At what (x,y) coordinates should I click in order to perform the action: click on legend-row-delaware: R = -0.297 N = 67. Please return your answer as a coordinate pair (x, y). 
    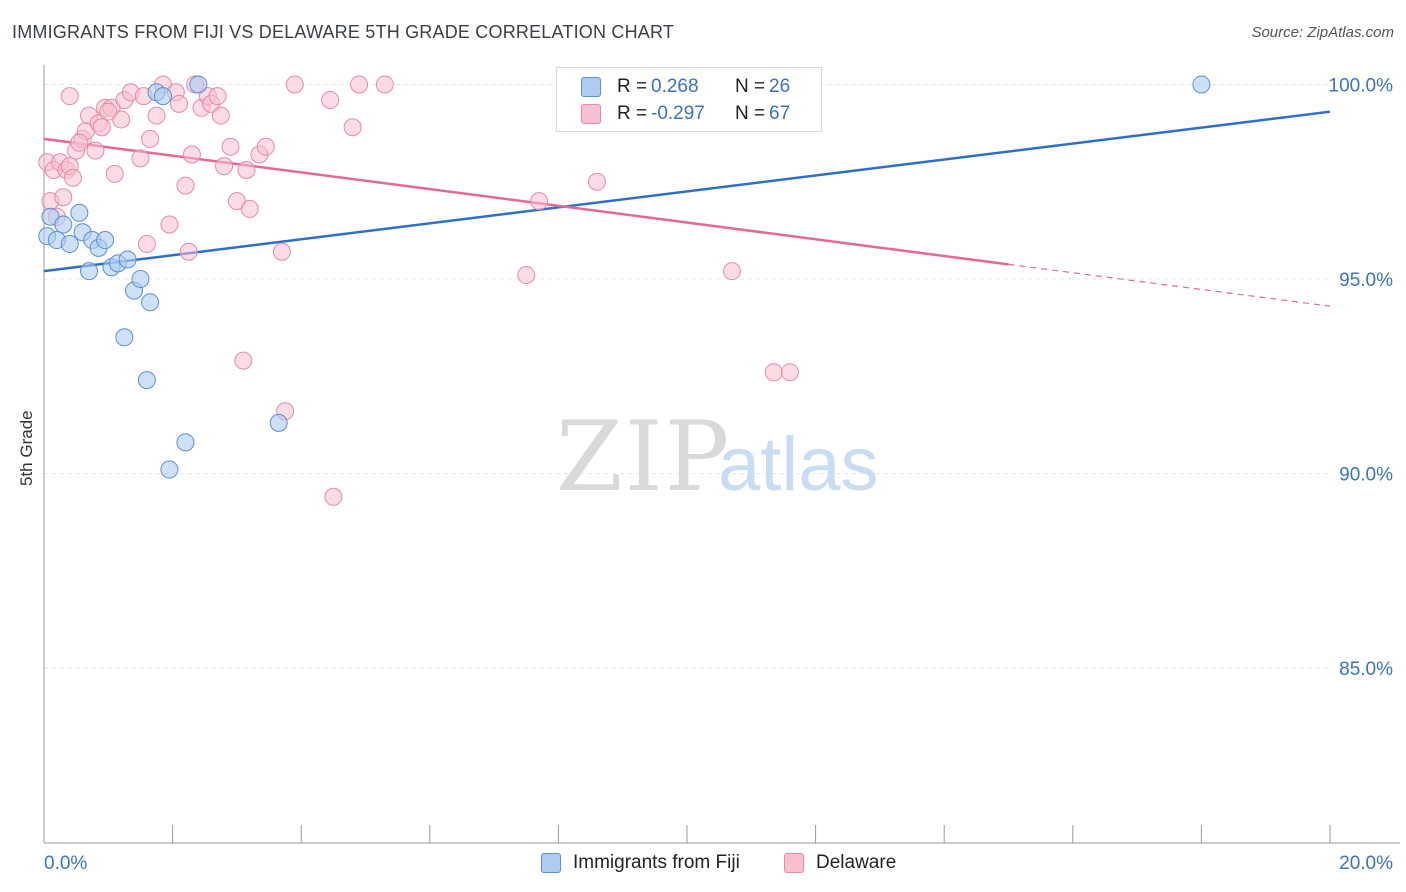
    Looking at the image, I should click on (685, 114).